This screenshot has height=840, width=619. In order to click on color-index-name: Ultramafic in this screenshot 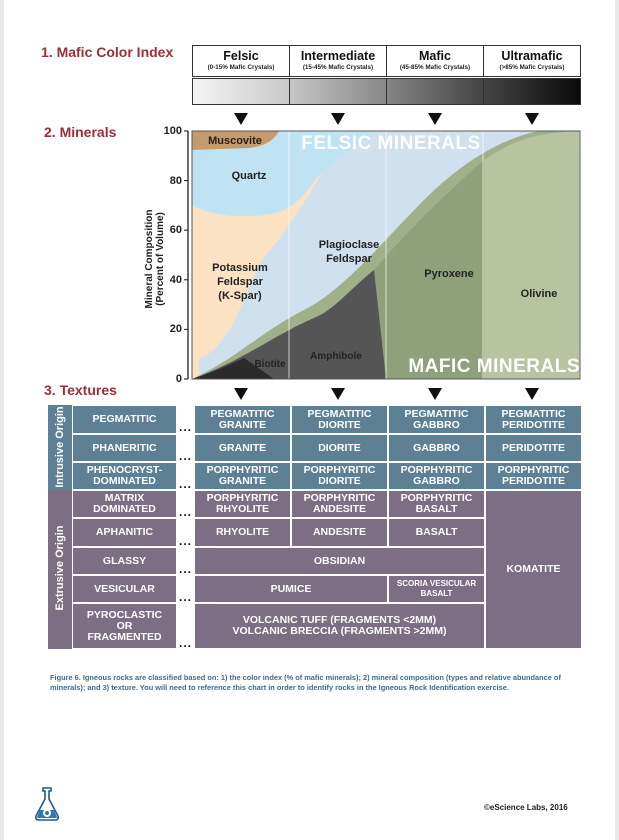, I will do `click(532, 56)`.